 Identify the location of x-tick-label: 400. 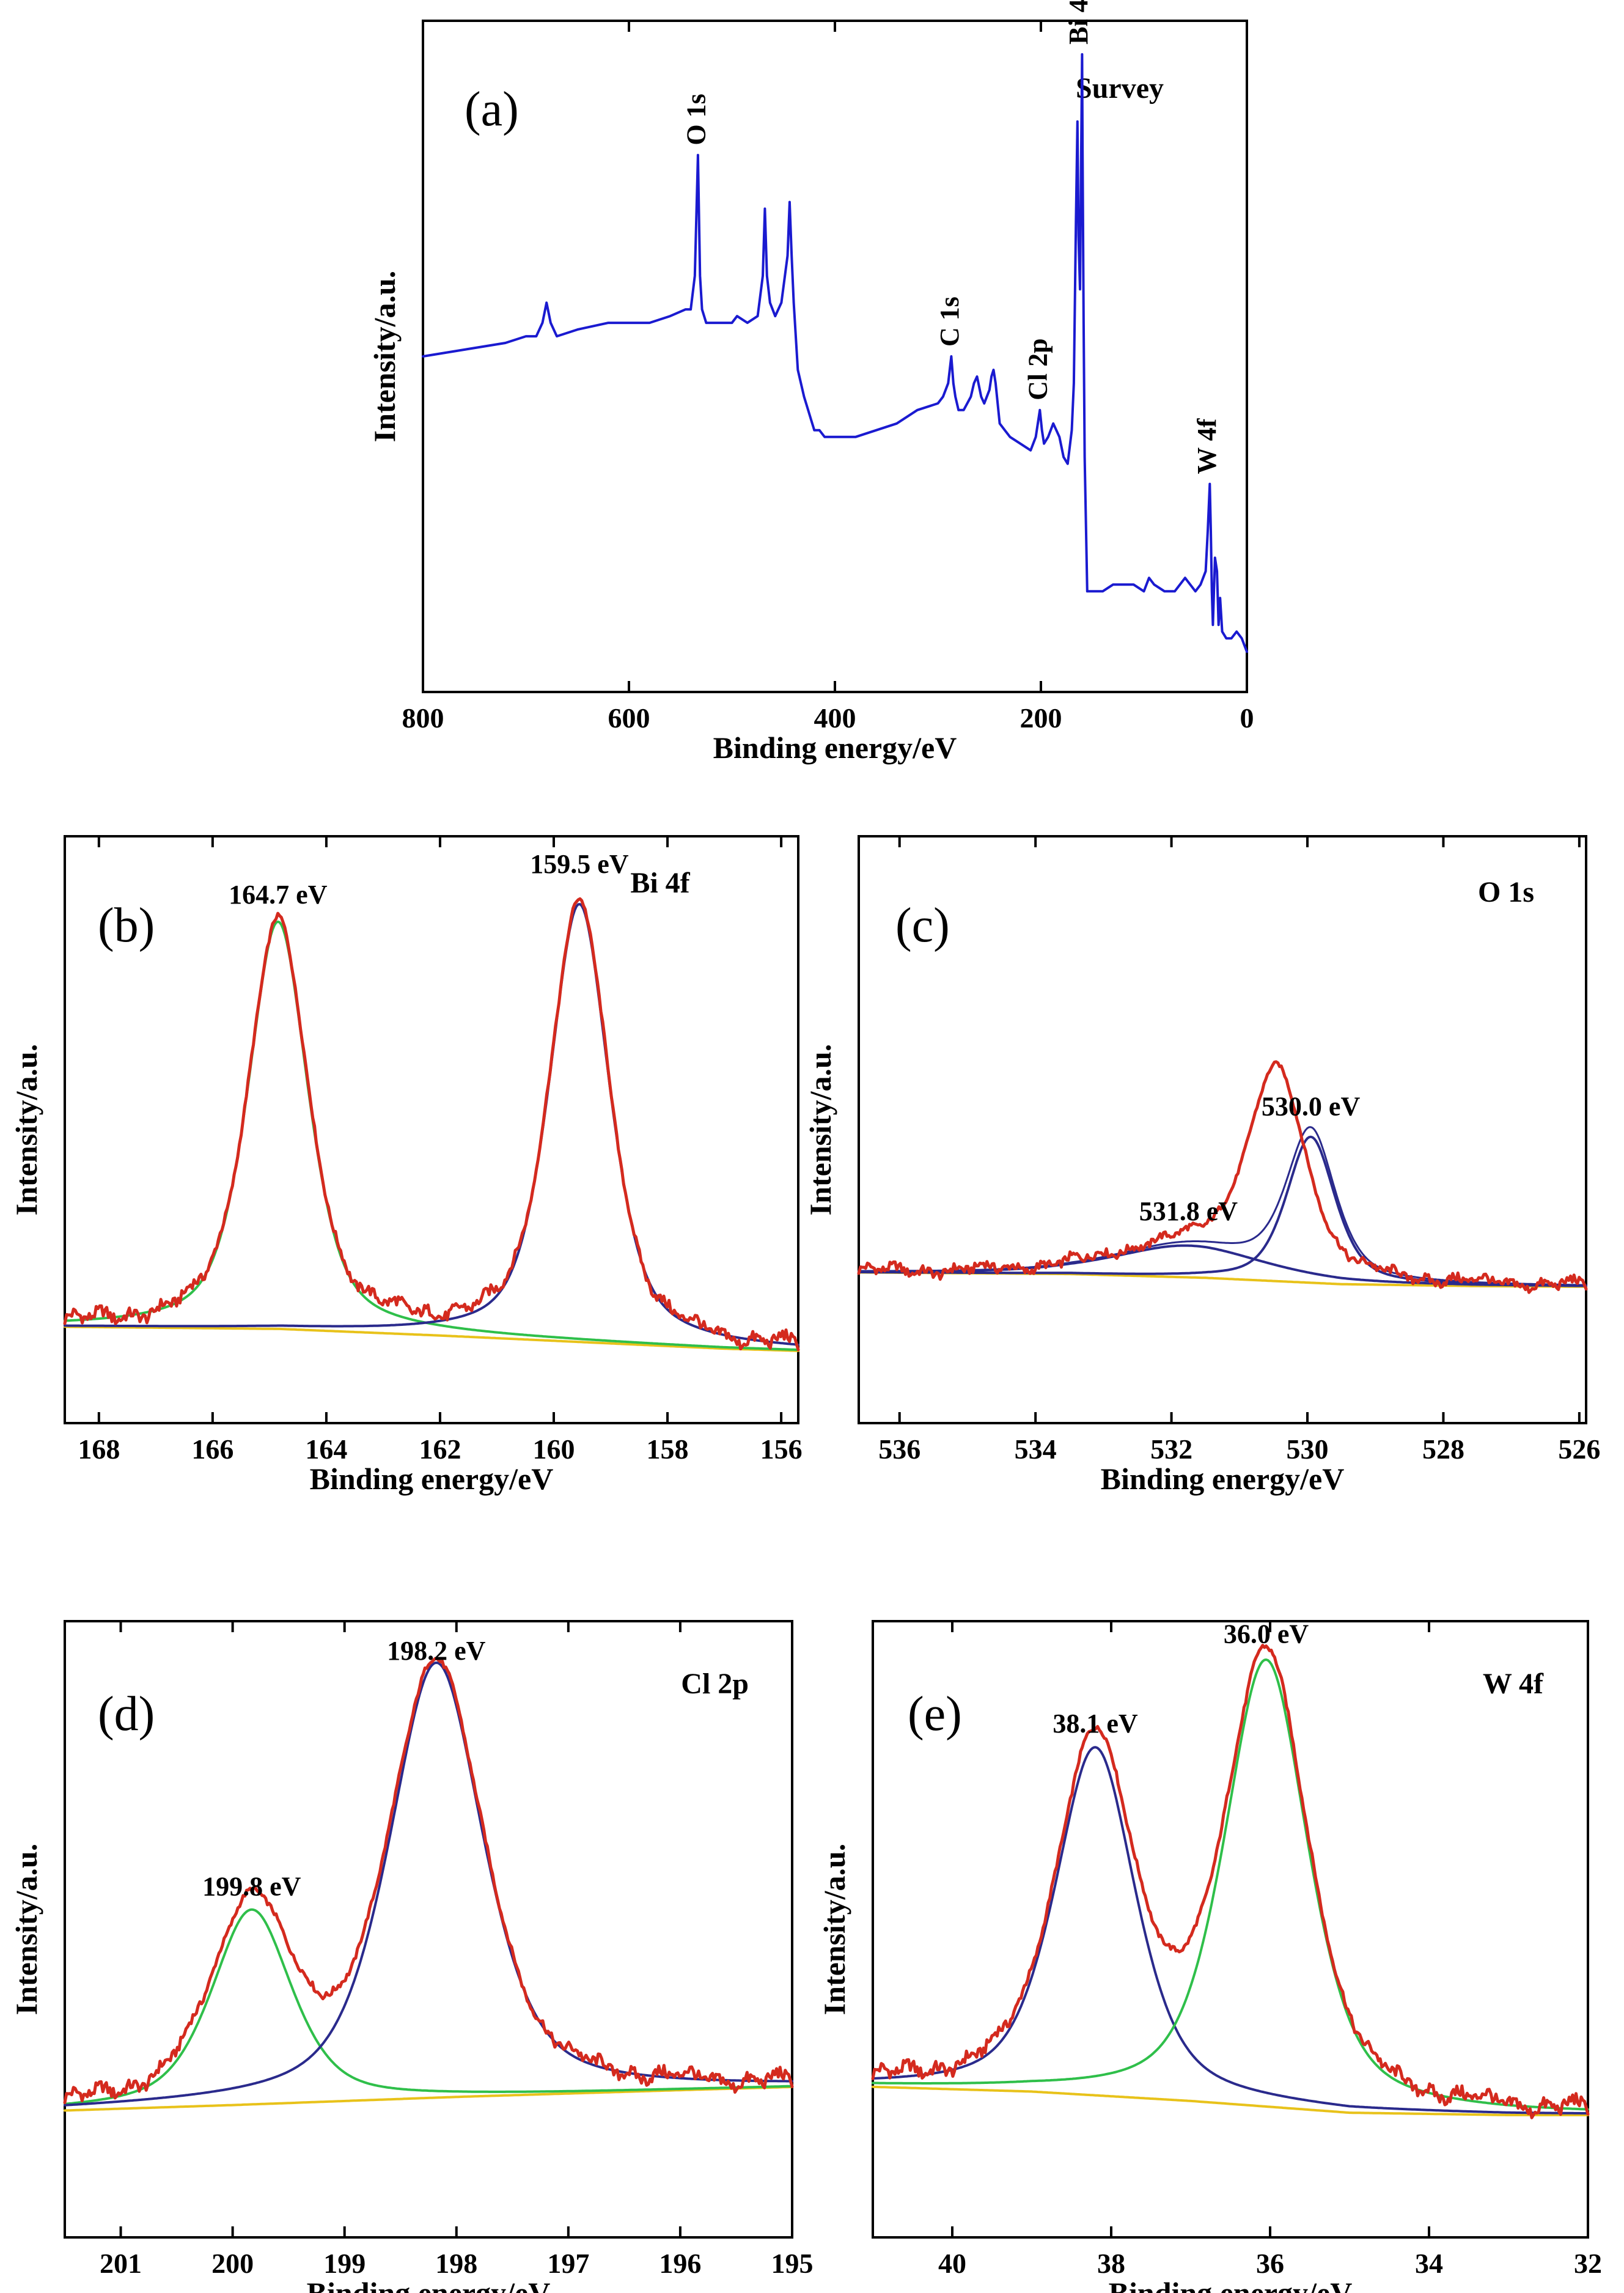
(835, 718).